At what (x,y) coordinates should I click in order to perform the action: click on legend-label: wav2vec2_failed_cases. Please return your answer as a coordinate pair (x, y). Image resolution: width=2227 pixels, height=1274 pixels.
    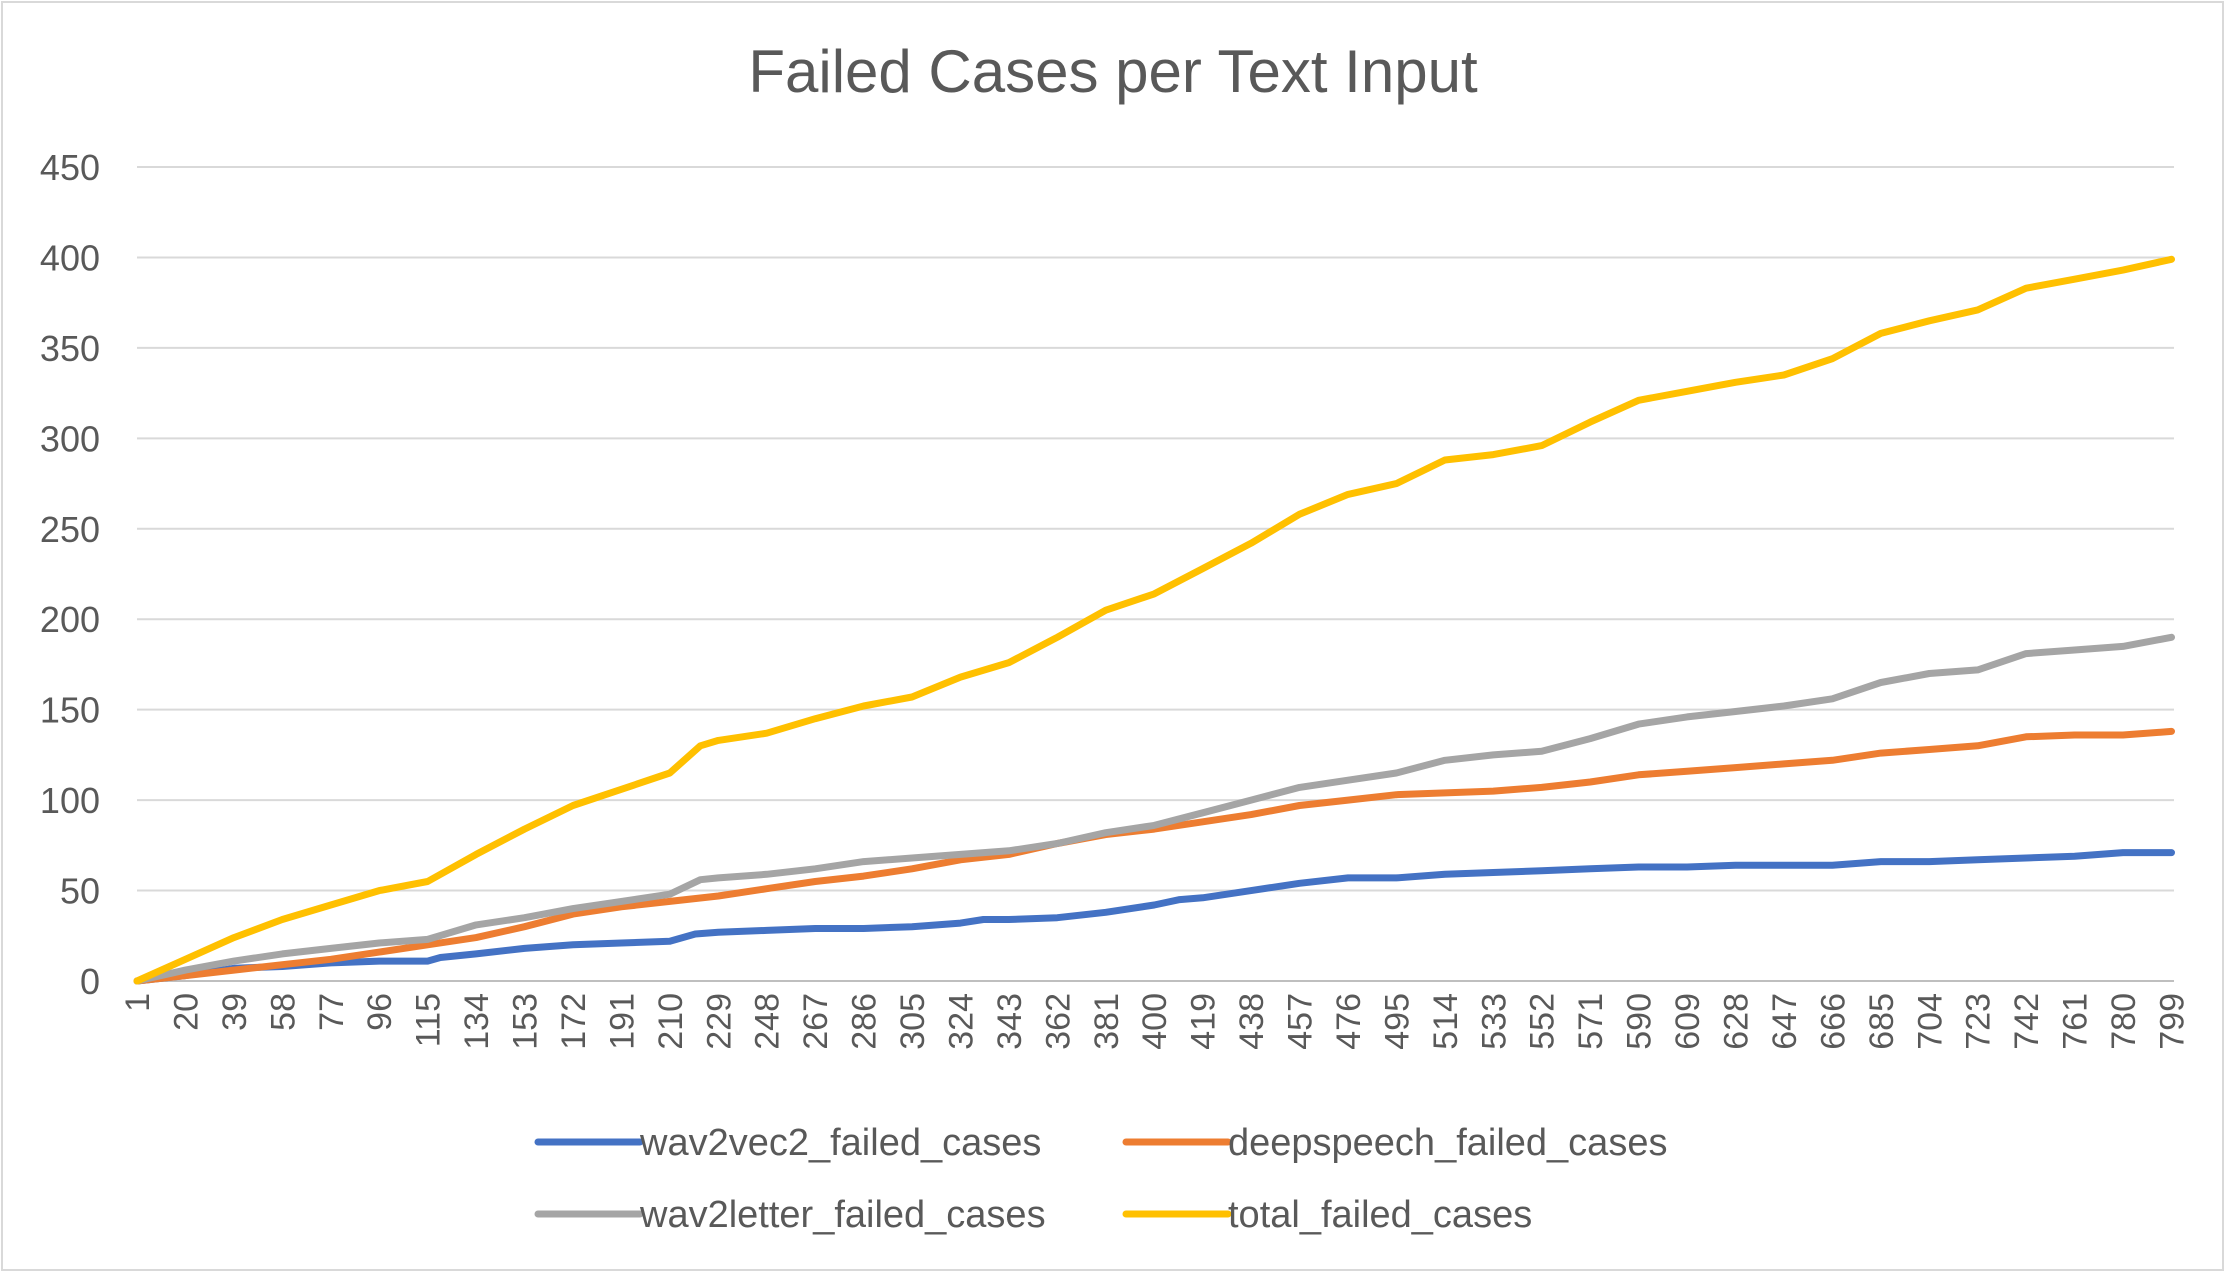
    Looking at the image, I should click on (840, 1143).